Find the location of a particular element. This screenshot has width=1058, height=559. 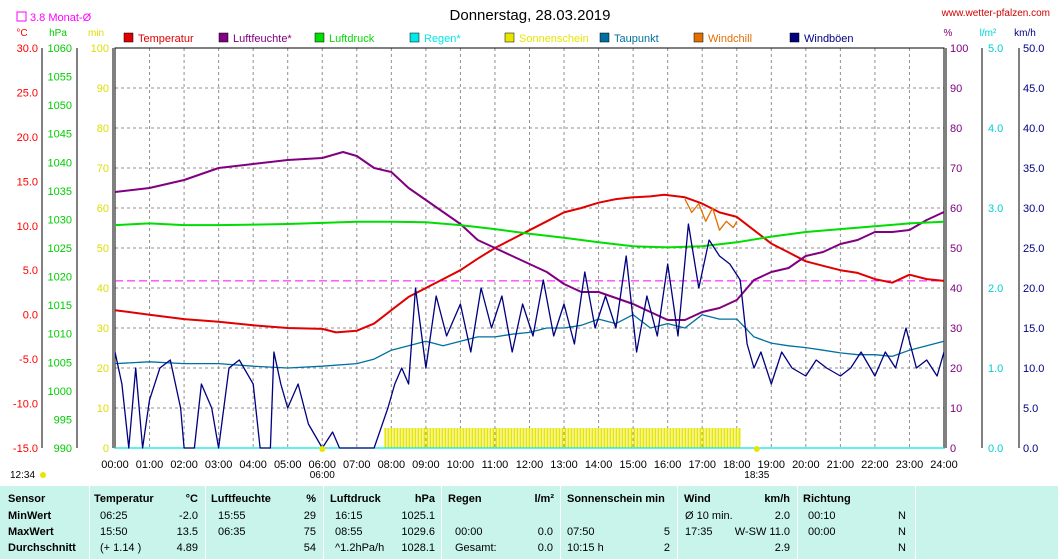

cell-dir-time: 00:10 is located at coordinates (822, 516).